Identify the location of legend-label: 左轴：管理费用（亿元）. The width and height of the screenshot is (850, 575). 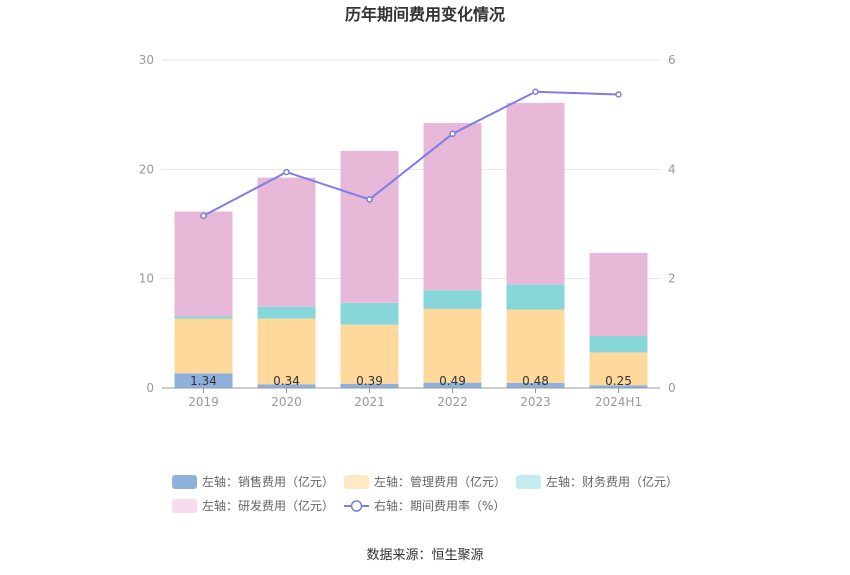
(440, 481).